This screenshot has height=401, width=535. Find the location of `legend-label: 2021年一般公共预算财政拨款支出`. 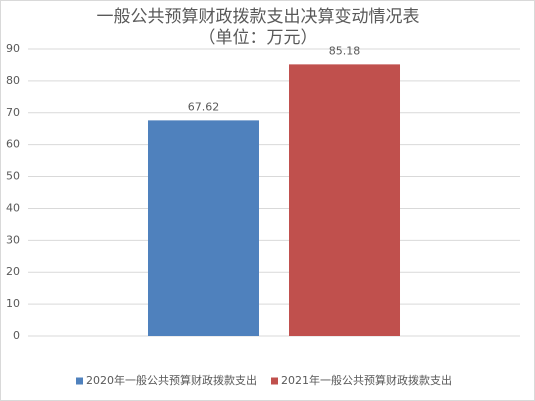

legend-label: 2021年一般公共预算财政拨款支出 is located at coordinates (366, 380).